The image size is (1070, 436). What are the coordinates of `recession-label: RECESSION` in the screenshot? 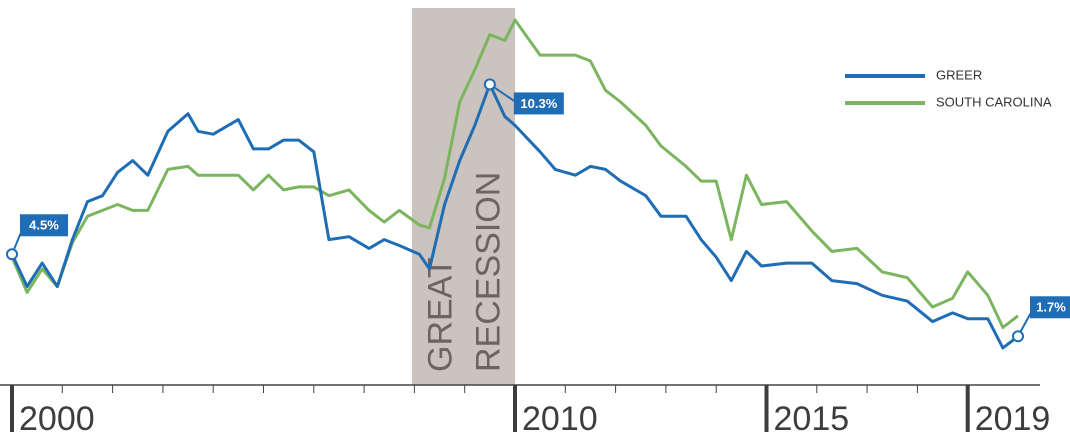 It's located at (488, 272).